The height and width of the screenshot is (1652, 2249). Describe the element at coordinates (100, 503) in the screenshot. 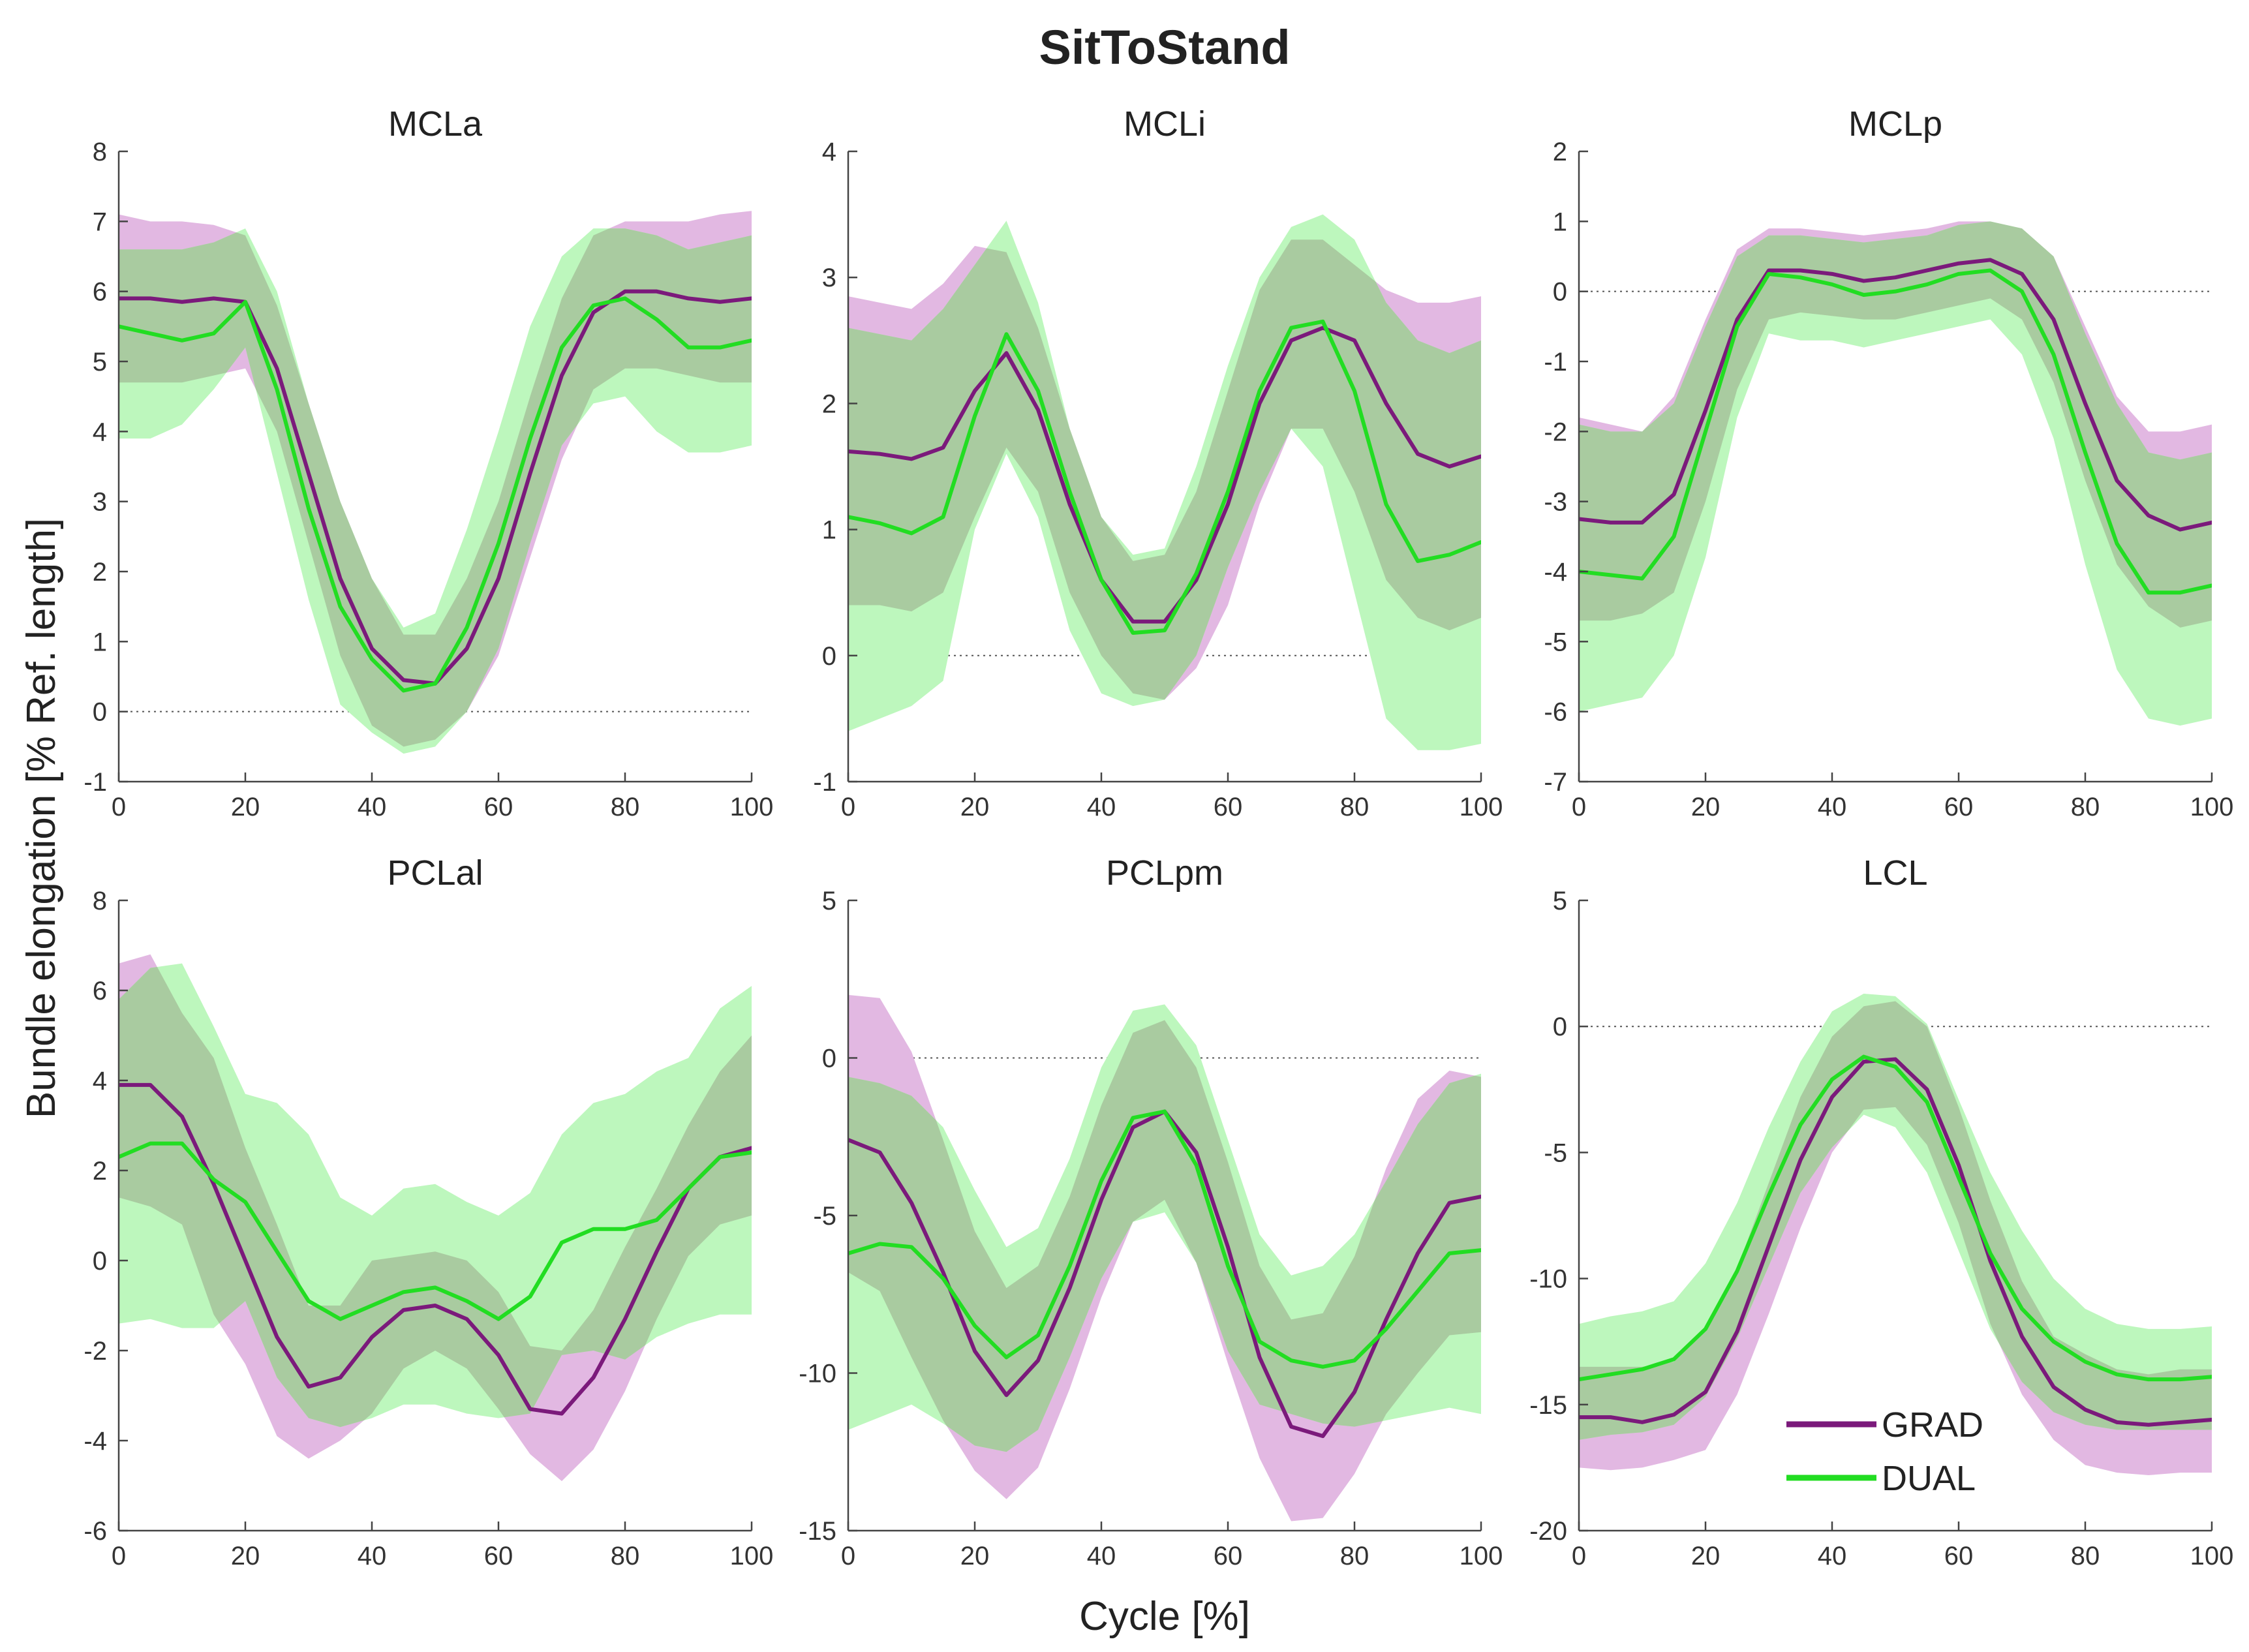

I see `y-tick-label: 3` at that location.